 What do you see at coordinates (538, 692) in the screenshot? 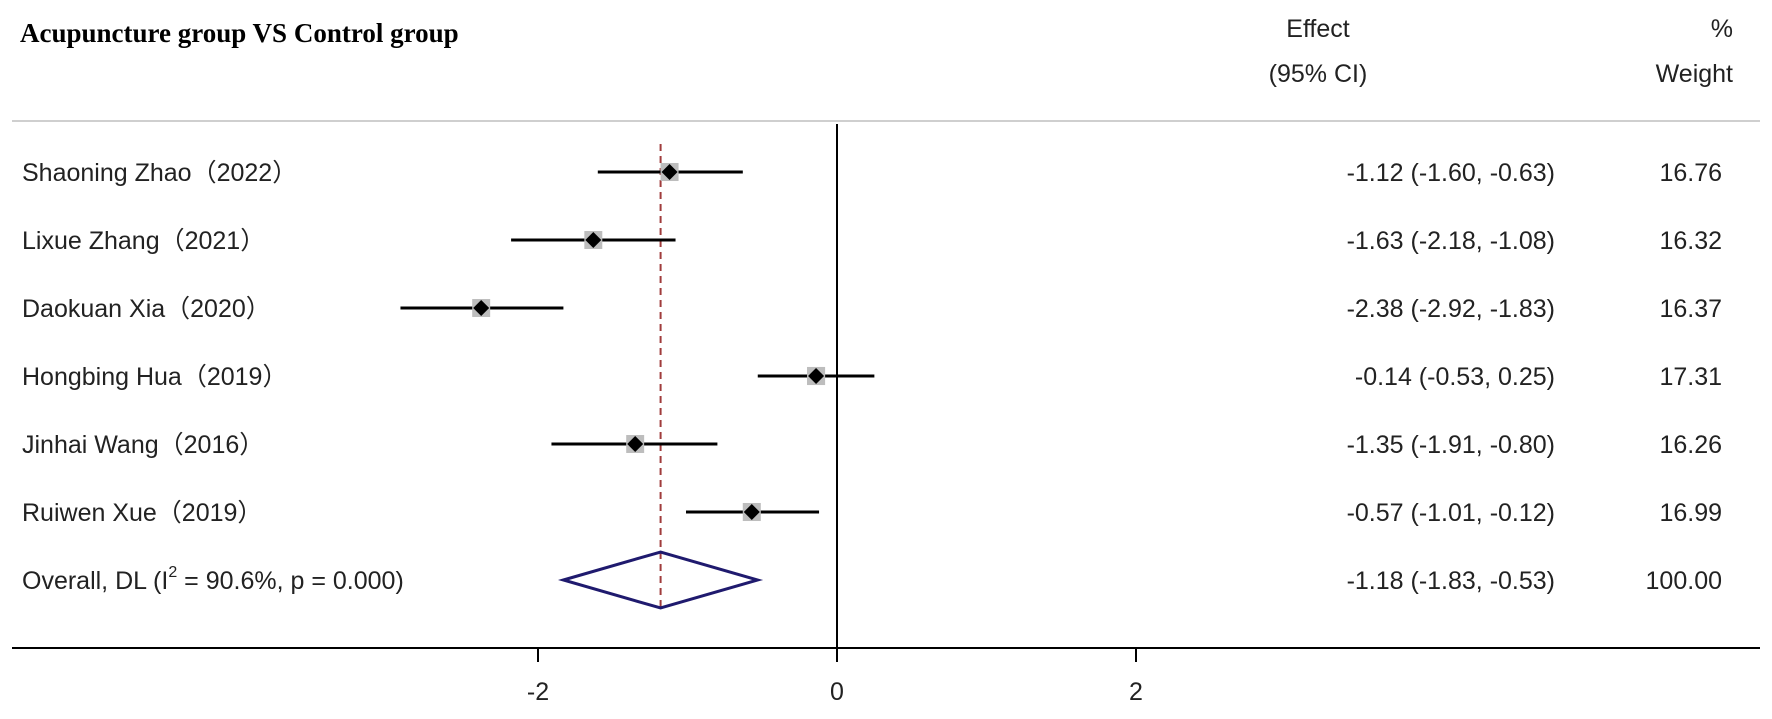
I see `x-tick-label: -2` at bounding box center [538, 692].